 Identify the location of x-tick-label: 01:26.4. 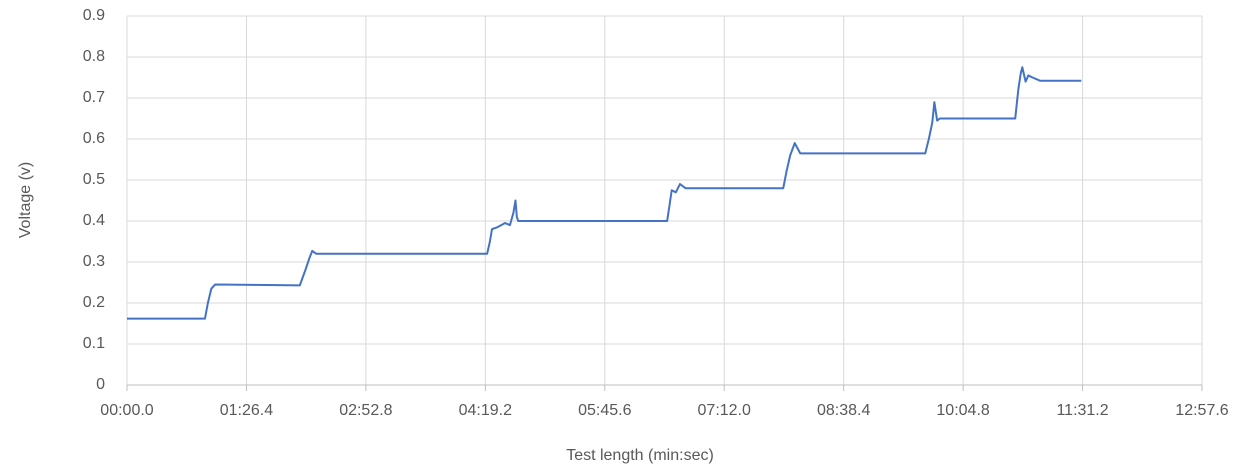
(246, 410).